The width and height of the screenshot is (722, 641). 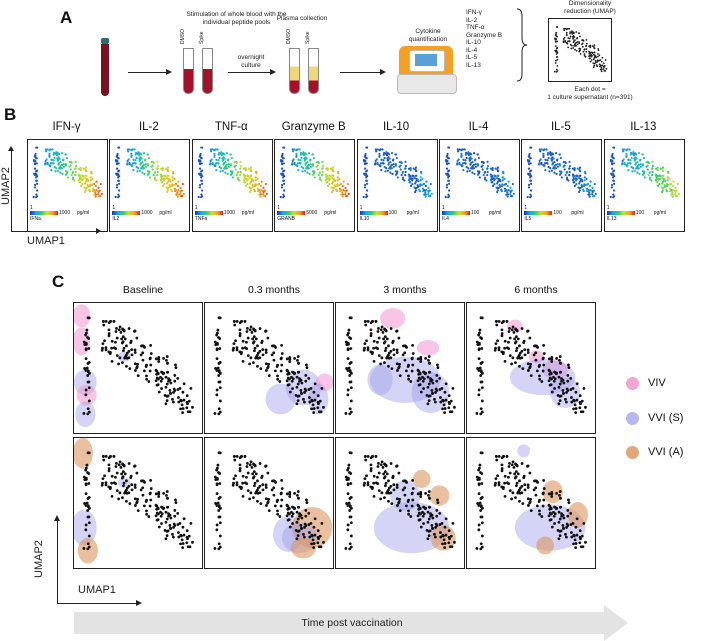 What do you see at coordinates (632, 418) in the screenshot?
I see `legend-swatch-vvi-s` at bounding box center [632, 418].